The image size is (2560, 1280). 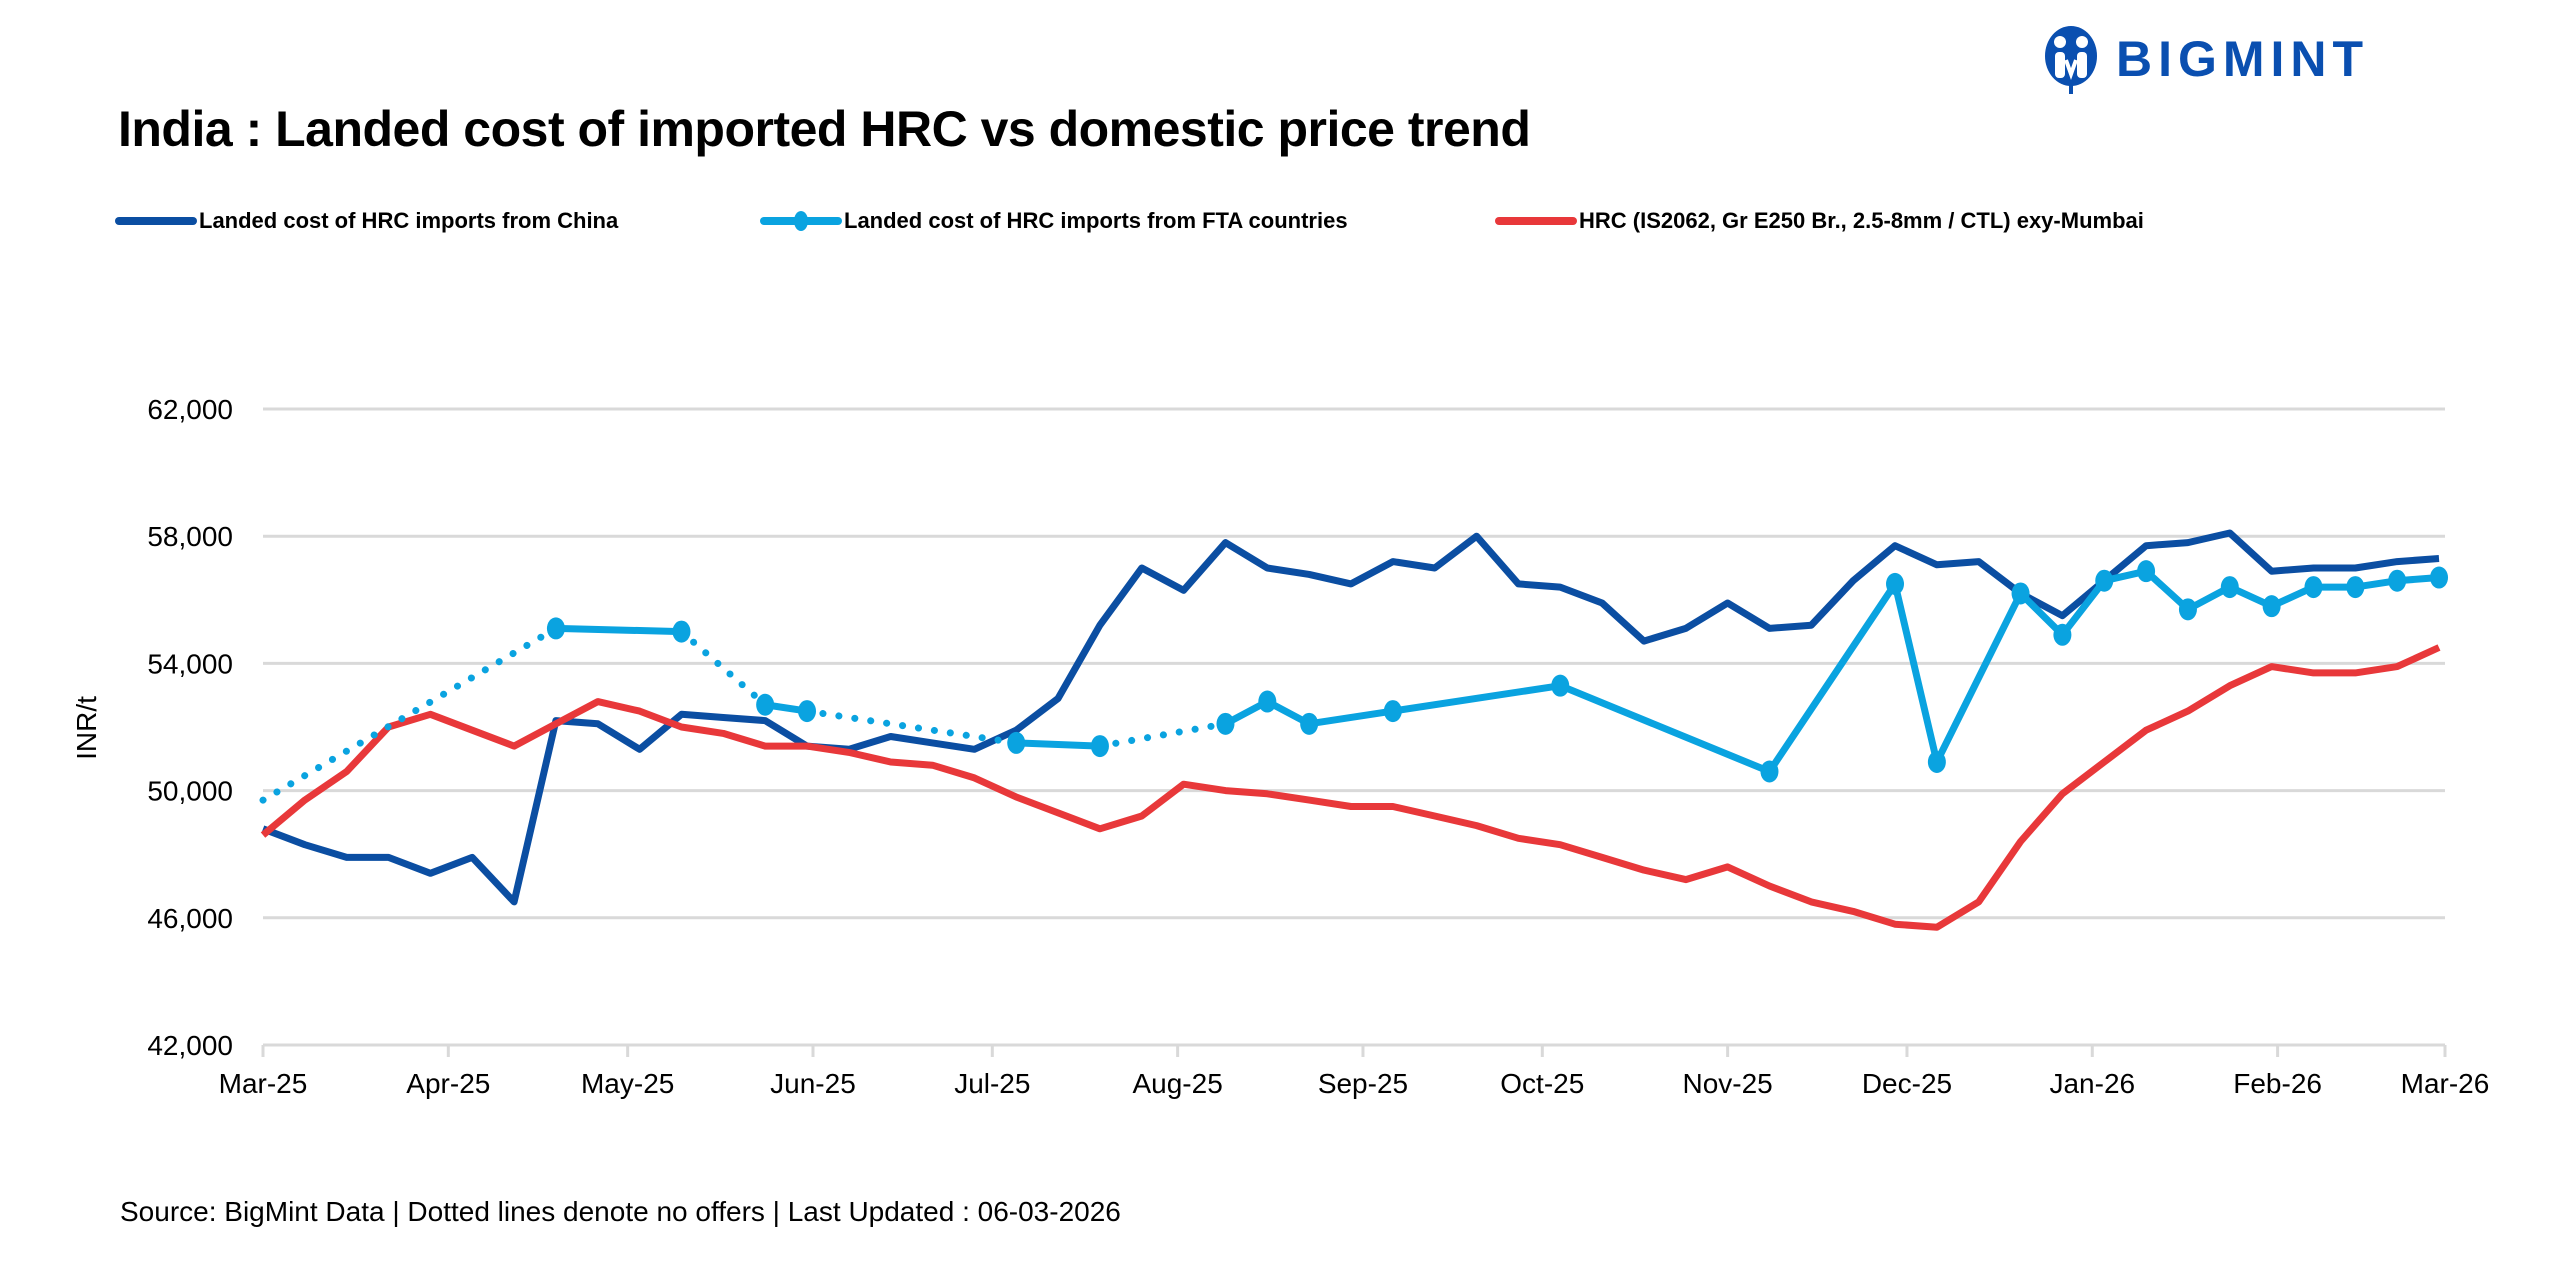 What do you see at coordinates (813, 1083) in the screenshot?
I see `x-tick-label: Jun-25` at bounding box center [813, 1083].